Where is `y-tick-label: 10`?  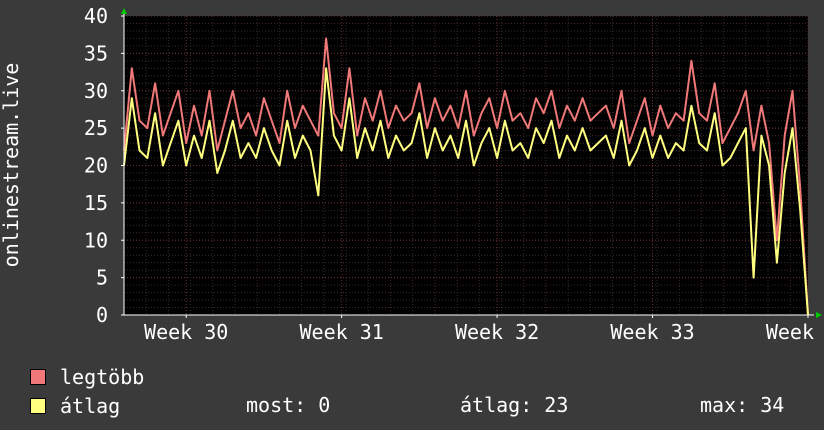 y-tick-label: 10 is located at coordinates (96, 240).